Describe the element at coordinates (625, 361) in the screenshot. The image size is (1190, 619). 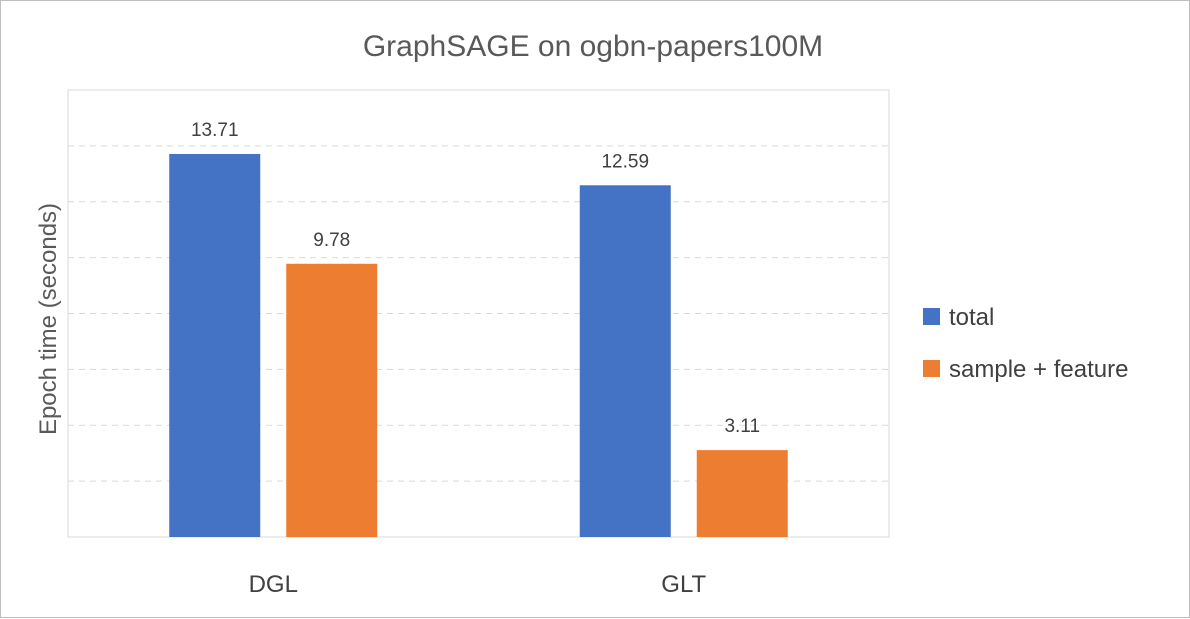
I see `bar-glt-total` at that location.